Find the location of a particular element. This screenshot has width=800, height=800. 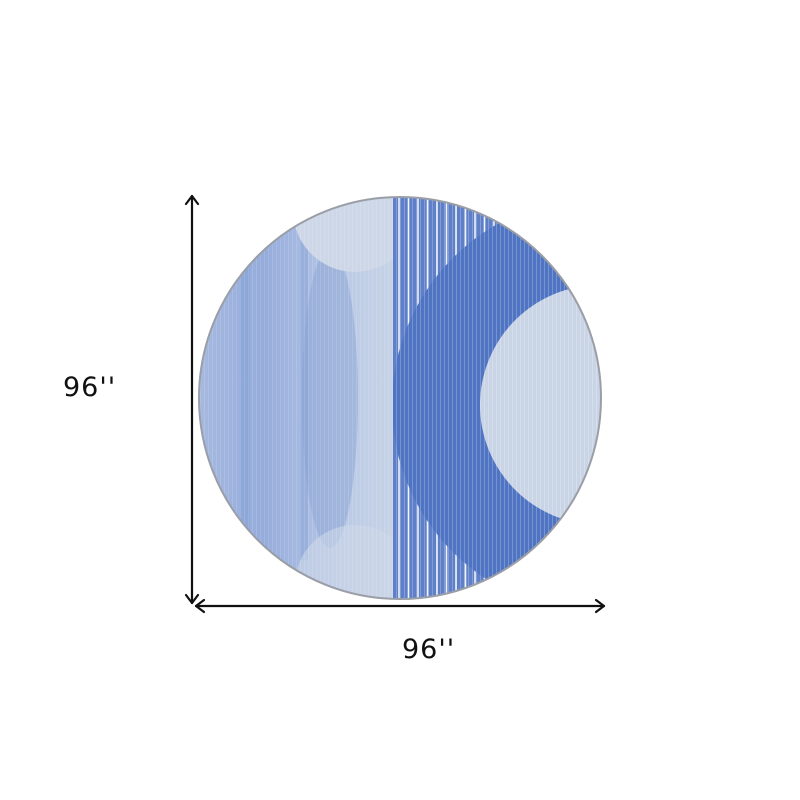

width-arrow is located at coordinates (400, 606).